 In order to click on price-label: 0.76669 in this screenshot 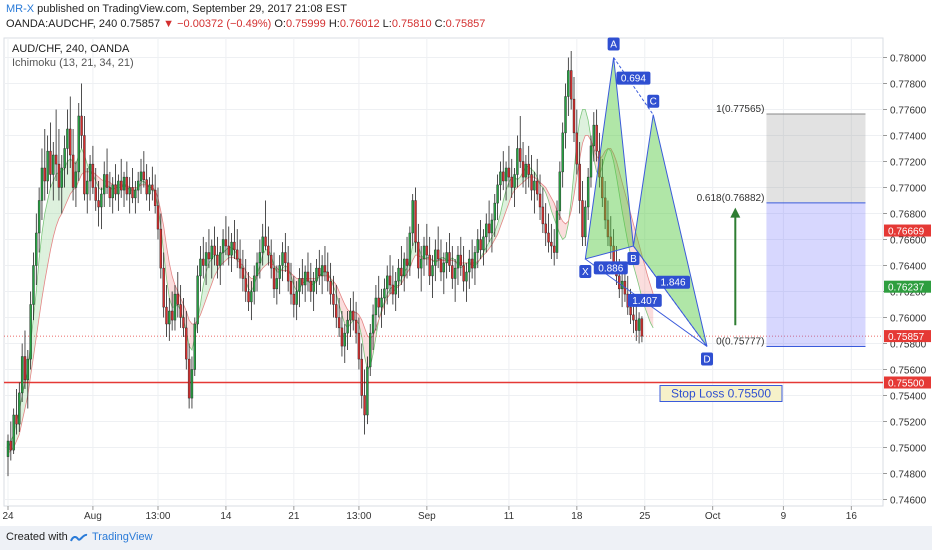, I will do `click(906, 232)`.